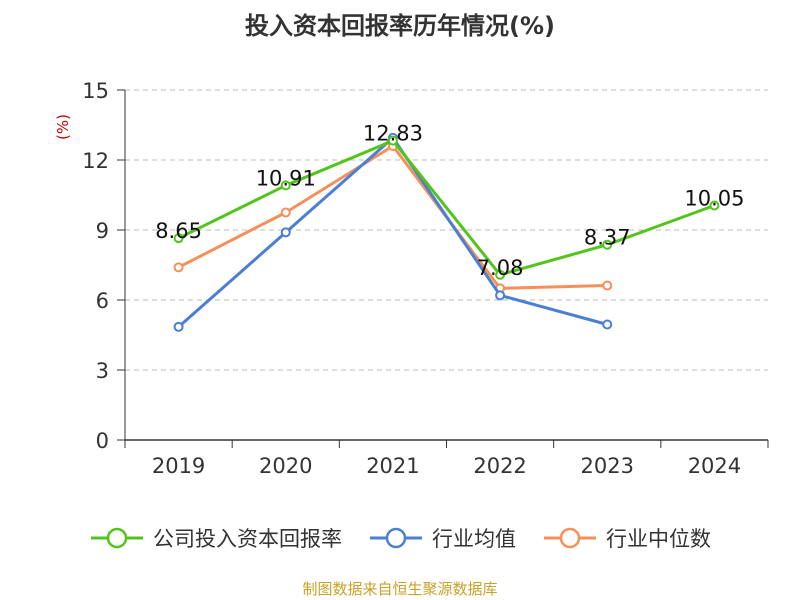 Image resolution: width=800 pixels, height=600 pixels. What do you see at coordinates (178, 231) in the screenshot?
I see `data-label: 8.65` at bounding box center [178, 231].